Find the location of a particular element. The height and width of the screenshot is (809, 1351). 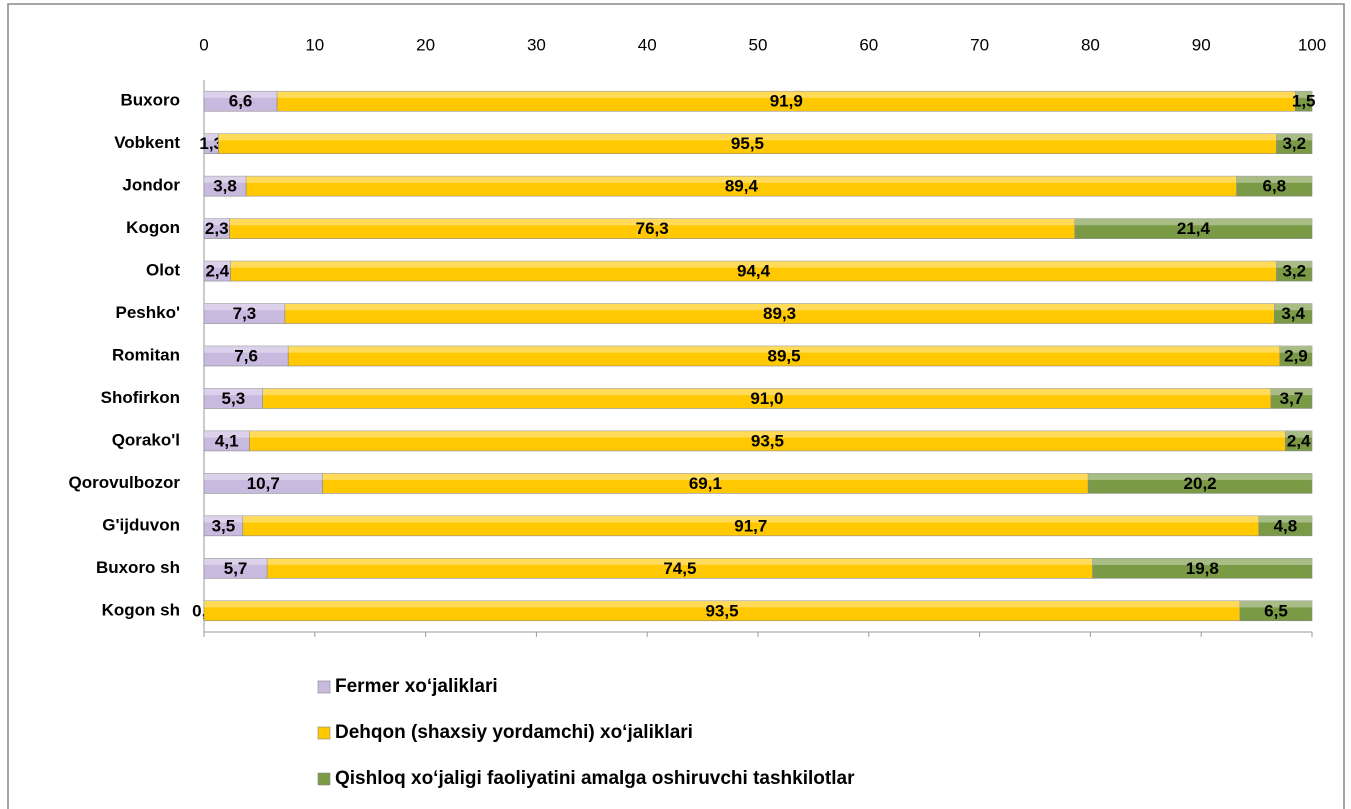

y-tick-label: Buxoro is located at coordinates (151, 100).